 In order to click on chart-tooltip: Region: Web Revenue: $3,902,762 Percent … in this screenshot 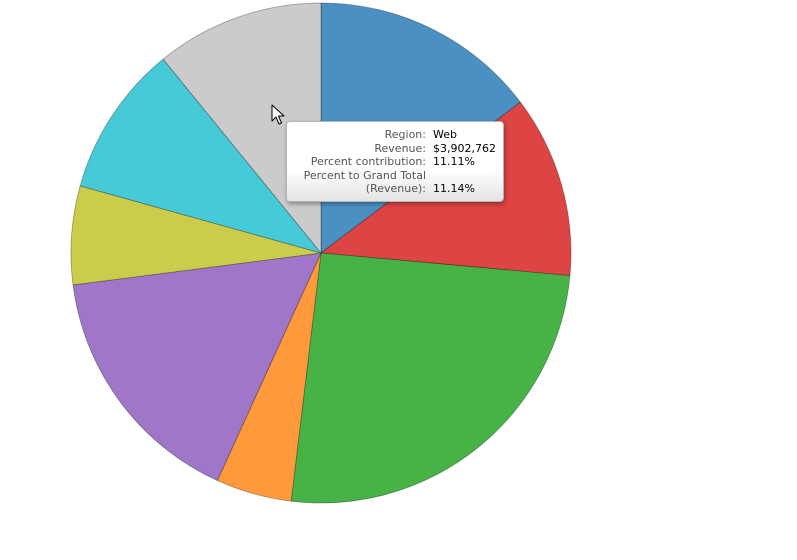, I will do `click(395, 161)`.